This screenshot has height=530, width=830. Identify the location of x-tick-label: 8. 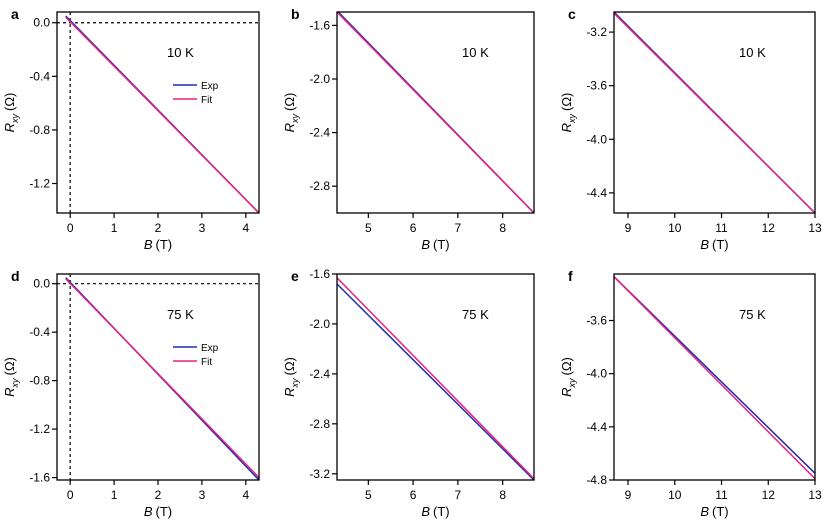
(502, 228).